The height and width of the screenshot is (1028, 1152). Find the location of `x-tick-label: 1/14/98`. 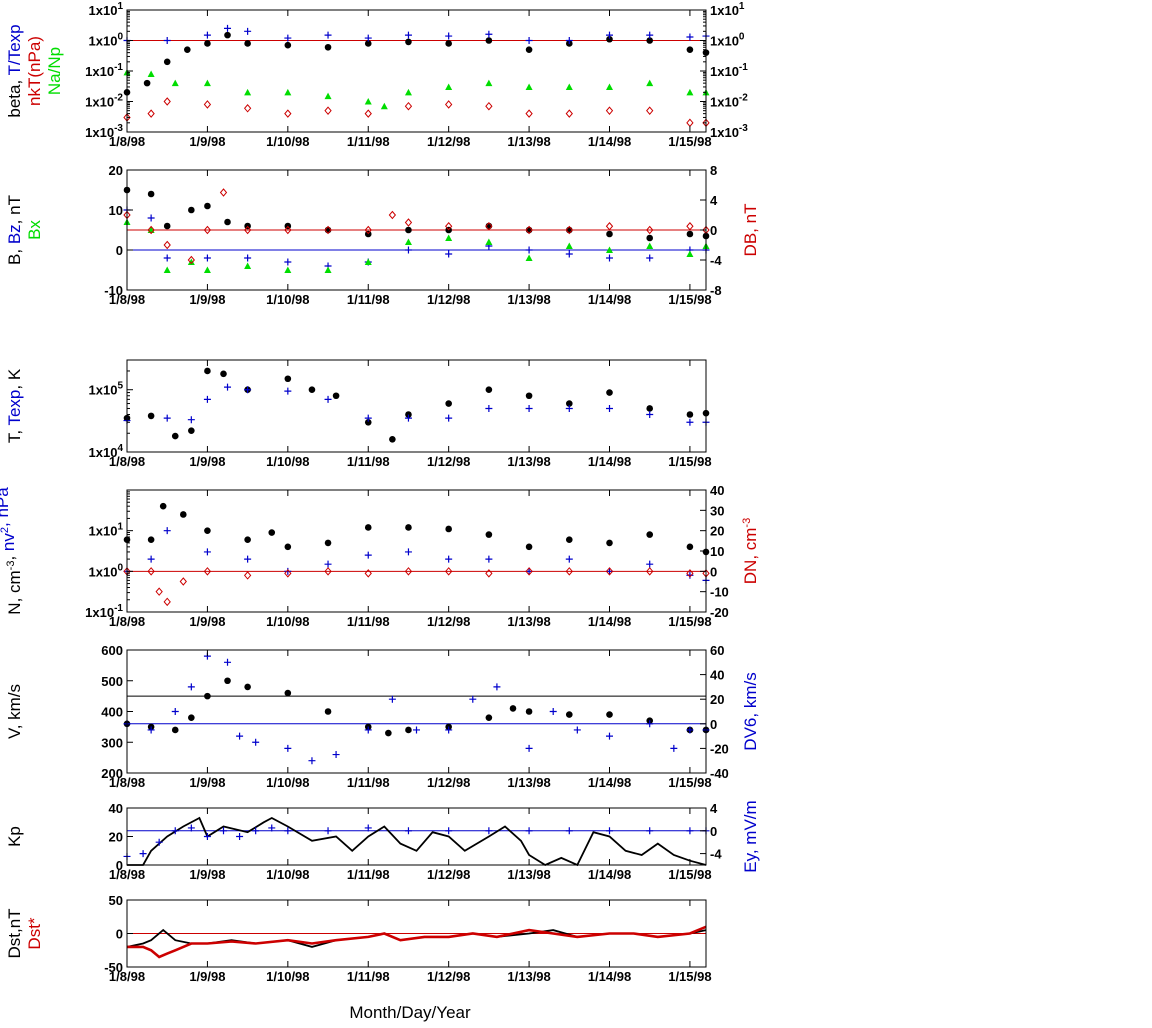

x-tick-label: 1/14/98 is located at coordinates (609, 141).